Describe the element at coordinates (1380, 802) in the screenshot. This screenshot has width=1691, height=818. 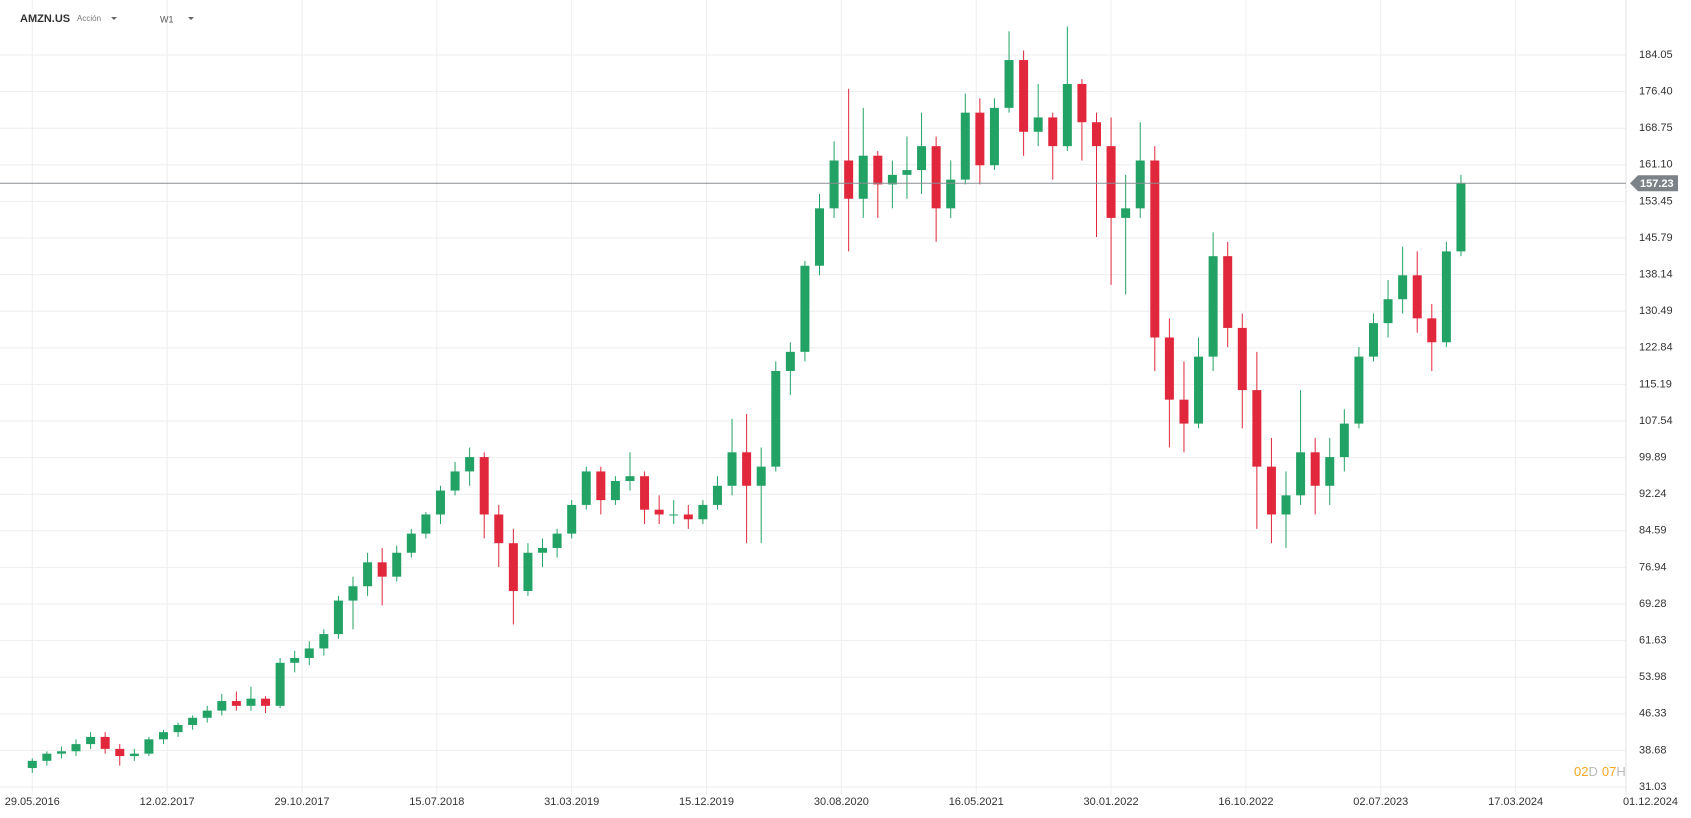
I see `x-tick-label: 02.07.2023` at that location.